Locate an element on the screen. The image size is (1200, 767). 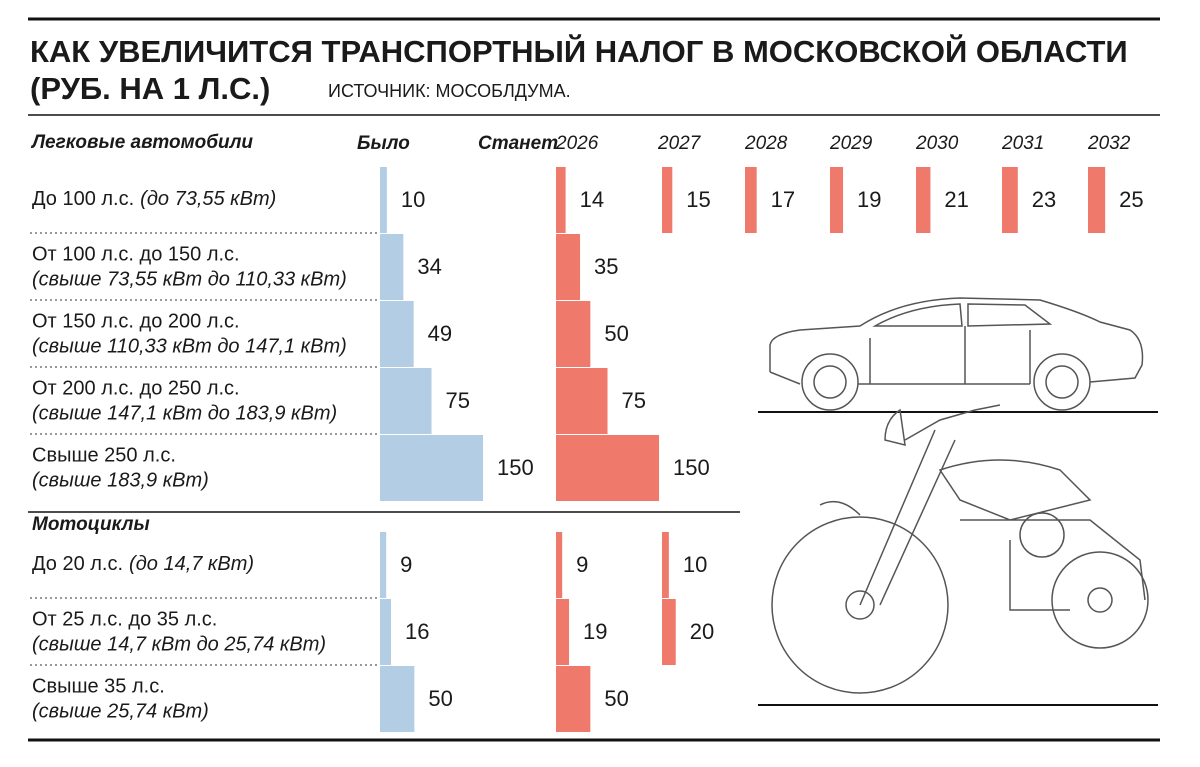
column-header: 2026 is located at coordinates (577, 143).